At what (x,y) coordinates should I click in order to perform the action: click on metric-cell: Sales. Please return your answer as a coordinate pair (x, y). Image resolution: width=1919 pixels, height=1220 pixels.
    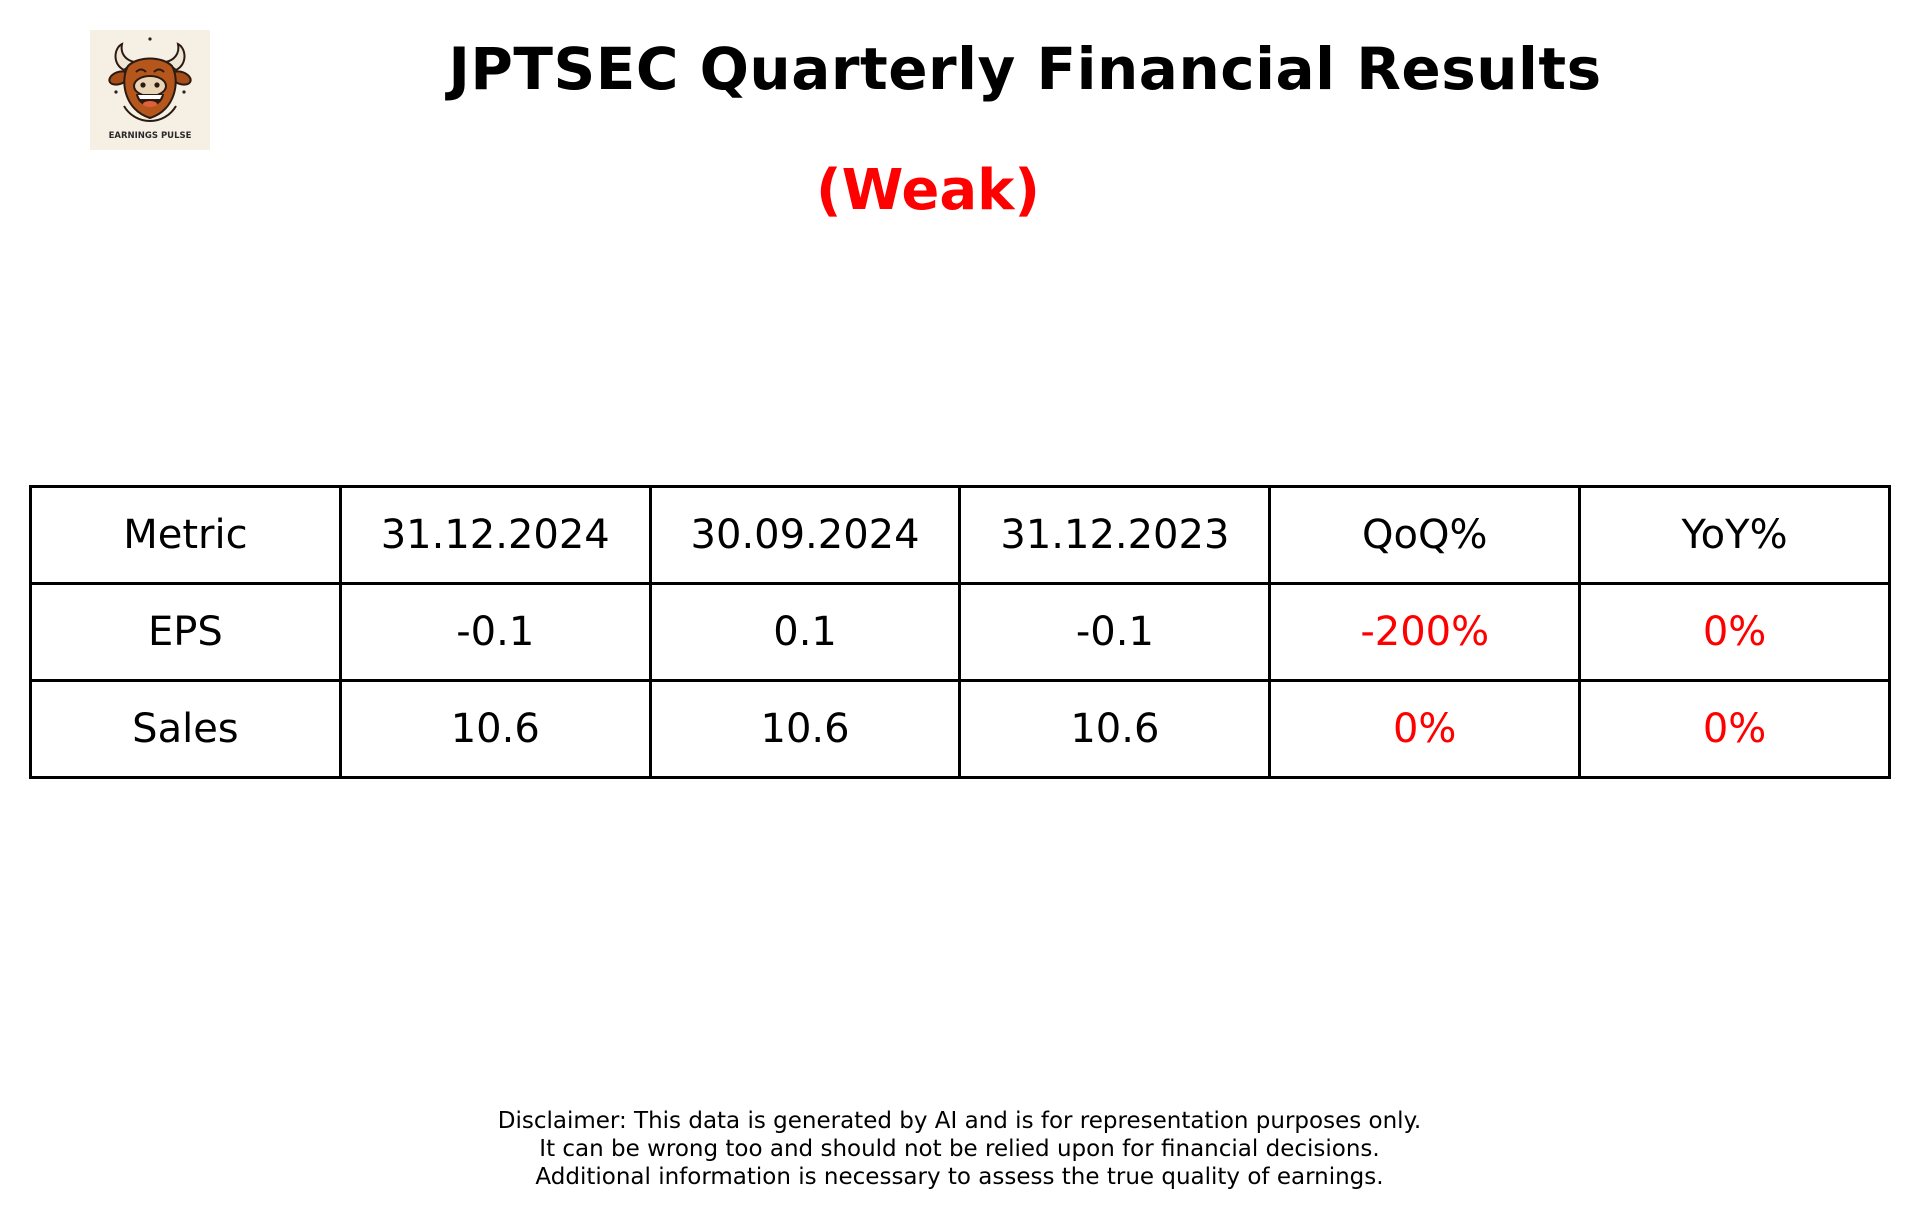
    Looking at the image, I should click on (185, 729).